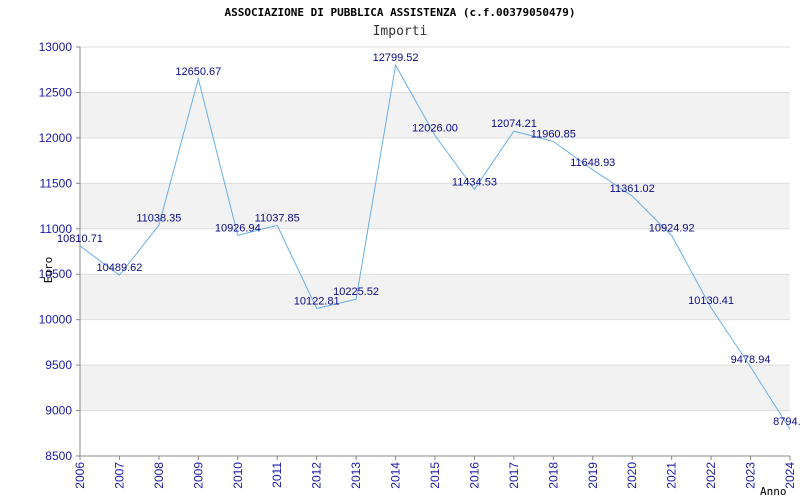  I want to click on data-label: 11434.53, so click(474, 182).